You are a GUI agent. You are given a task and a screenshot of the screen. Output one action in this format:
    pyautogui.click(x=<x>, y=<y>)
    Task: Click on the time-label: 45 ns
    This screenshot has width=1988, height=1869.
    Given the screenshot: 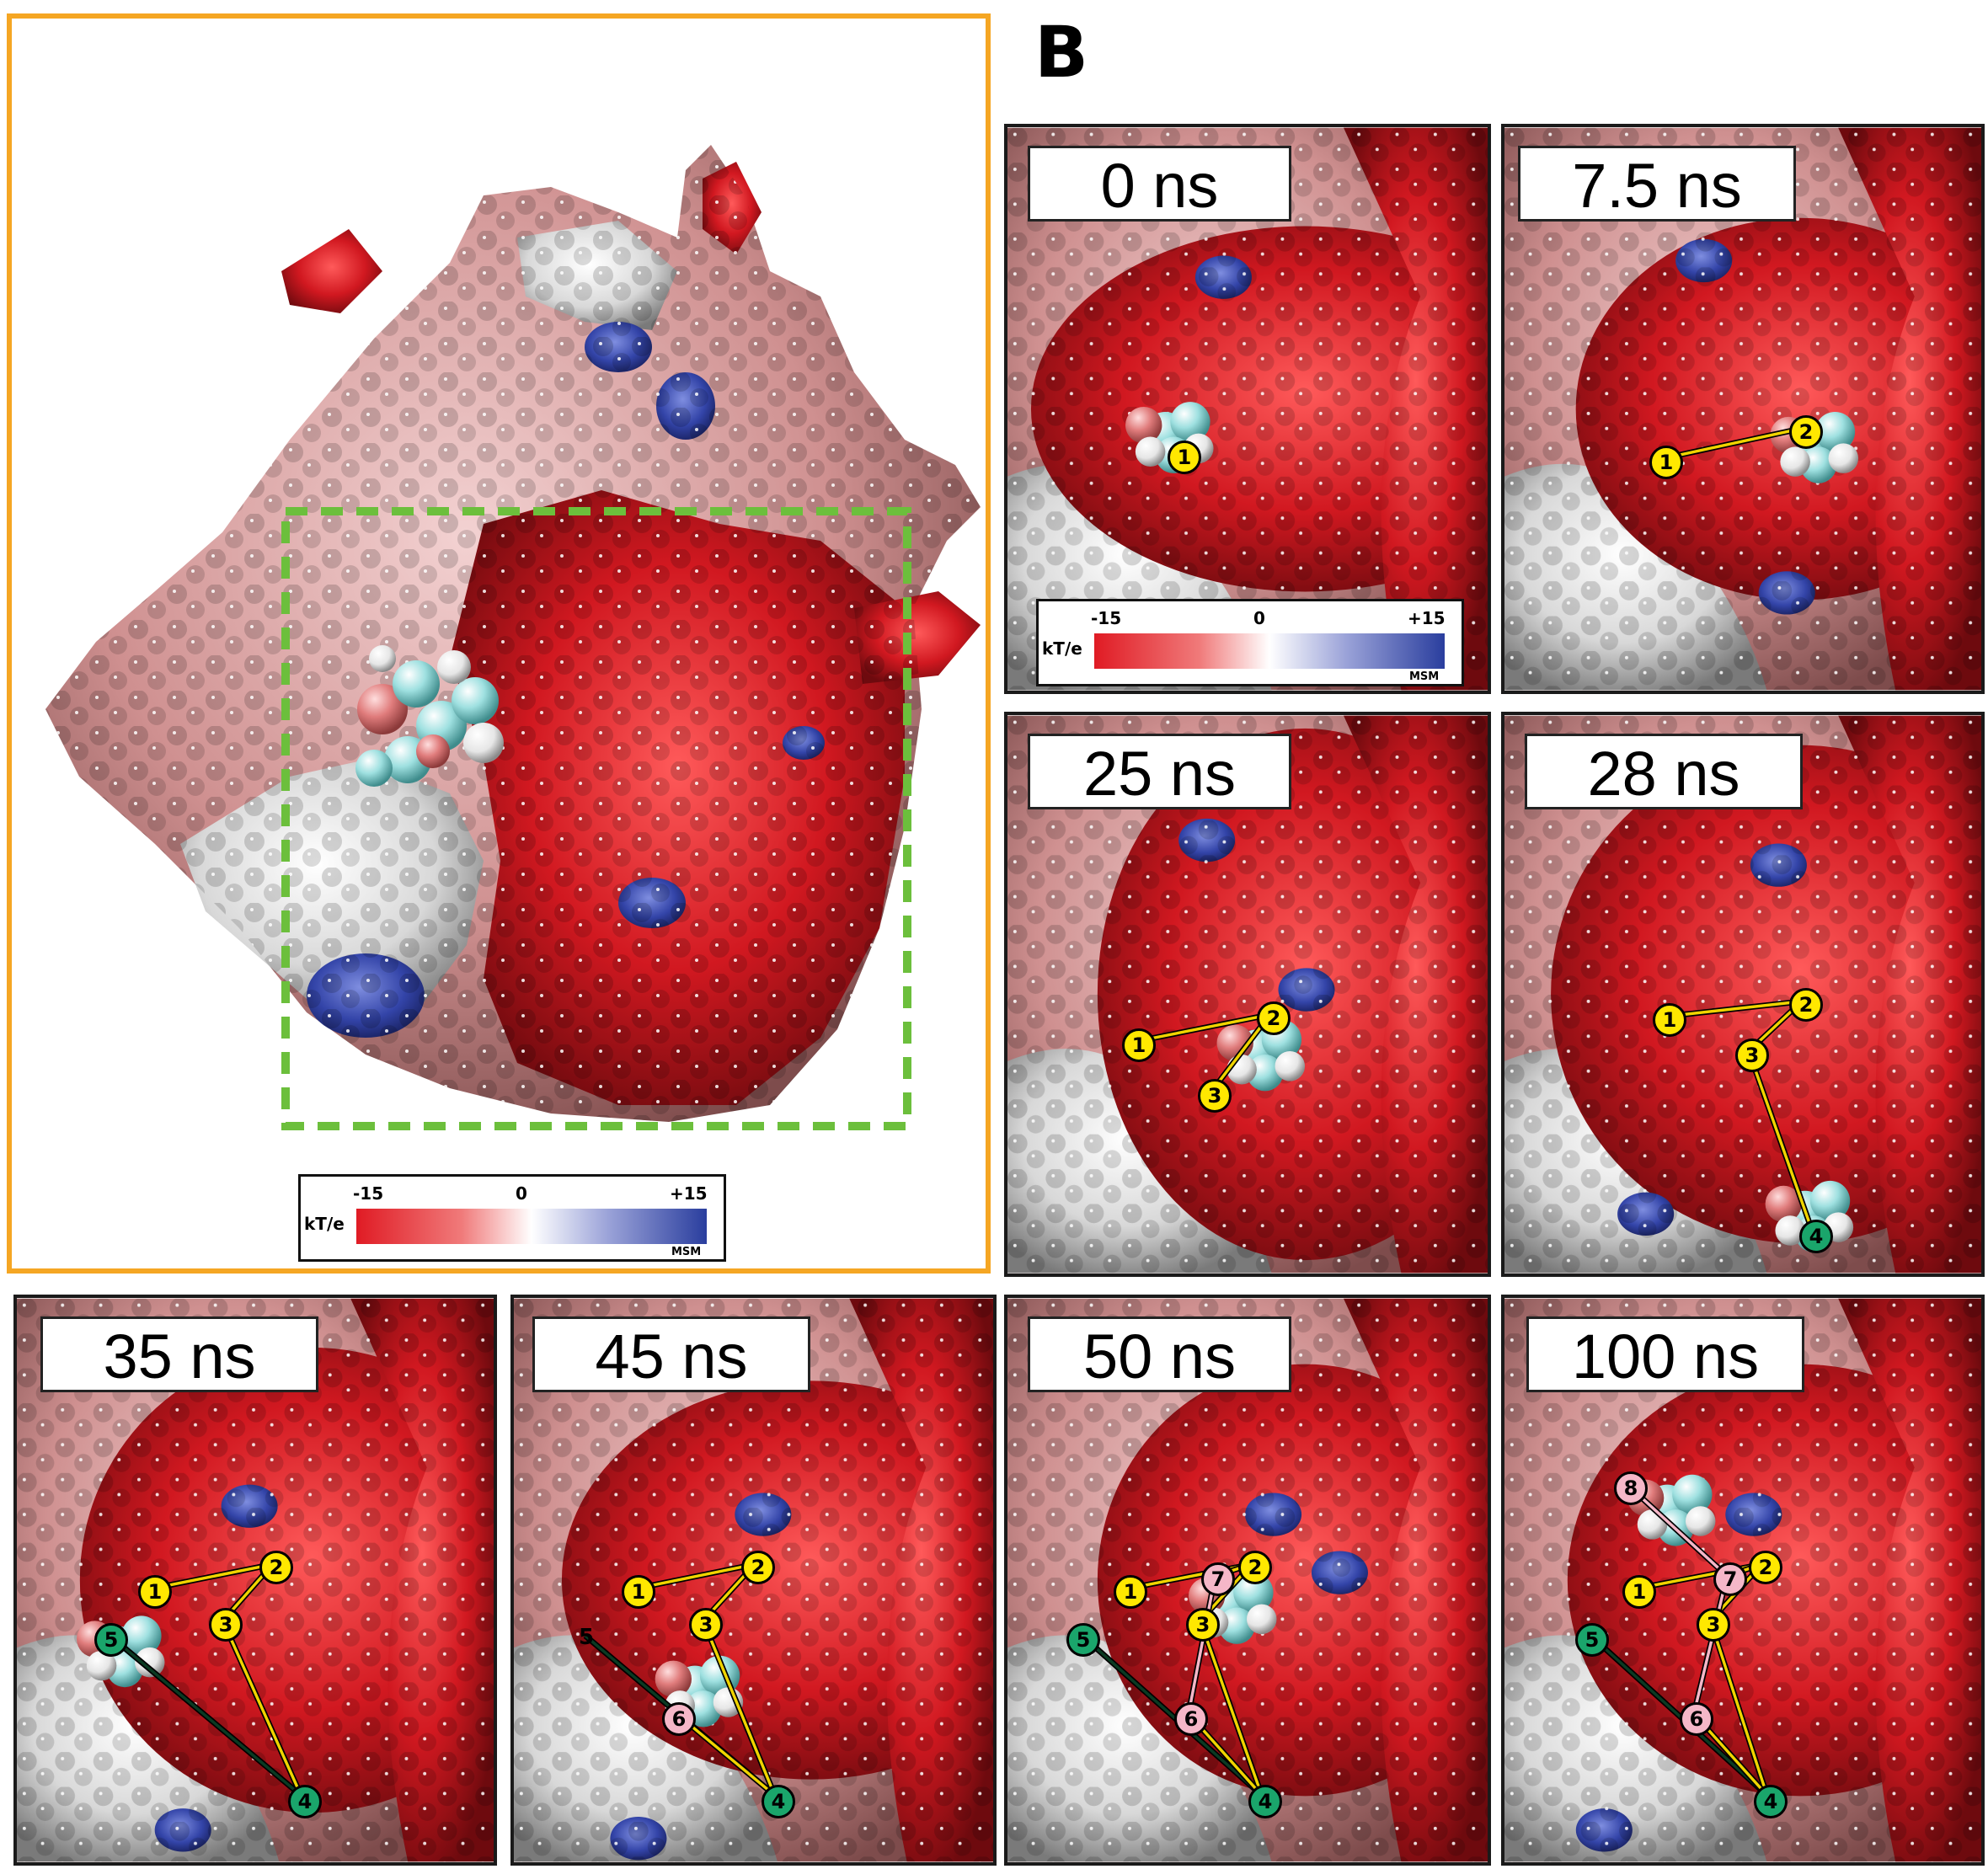 What is the action you would take?
    pyautogui.click(x=671, y=1354)
    